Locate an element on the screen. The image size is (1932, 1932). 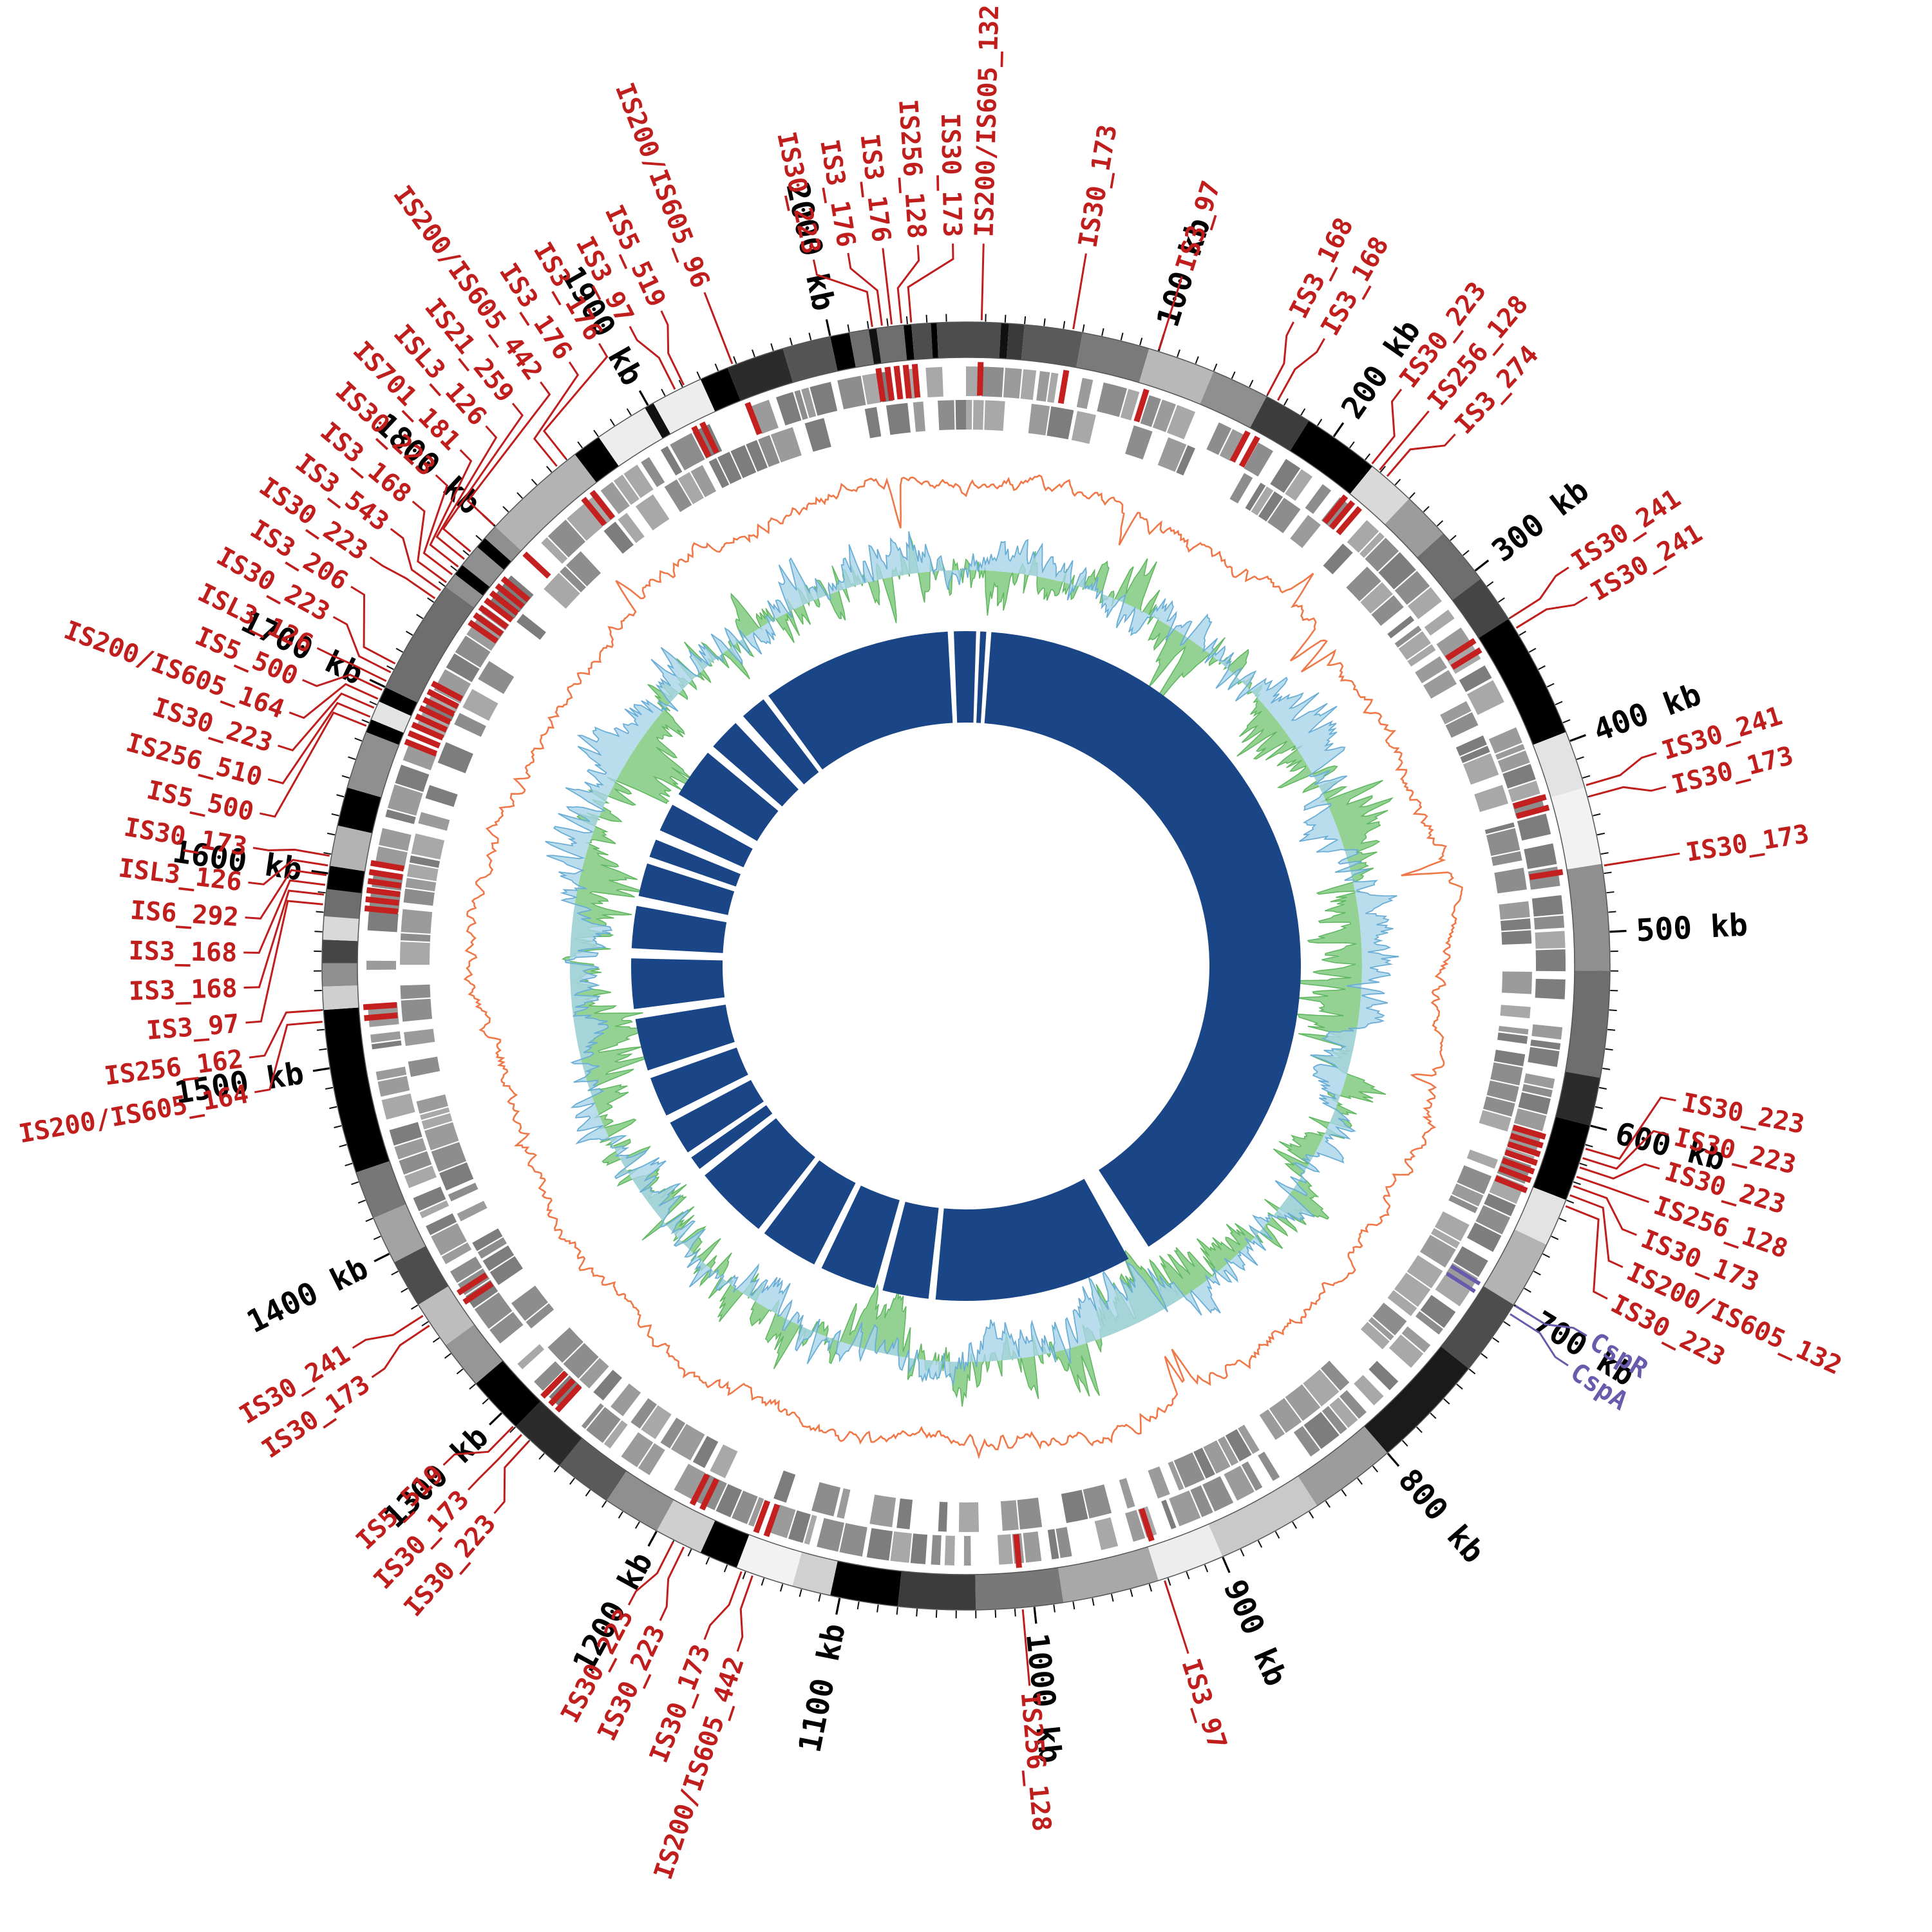
axis-tick-label: 1400 kb is located at coordinates (307, 1295).